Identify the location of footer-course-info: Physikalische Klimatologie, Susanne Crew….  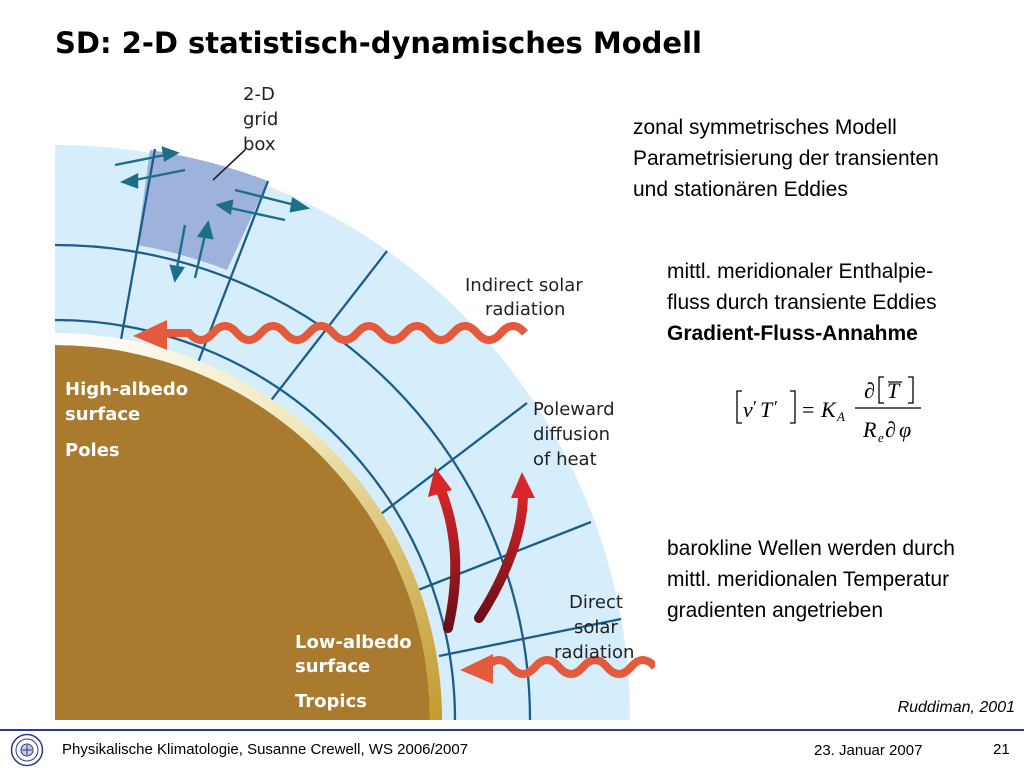
(265, 749).